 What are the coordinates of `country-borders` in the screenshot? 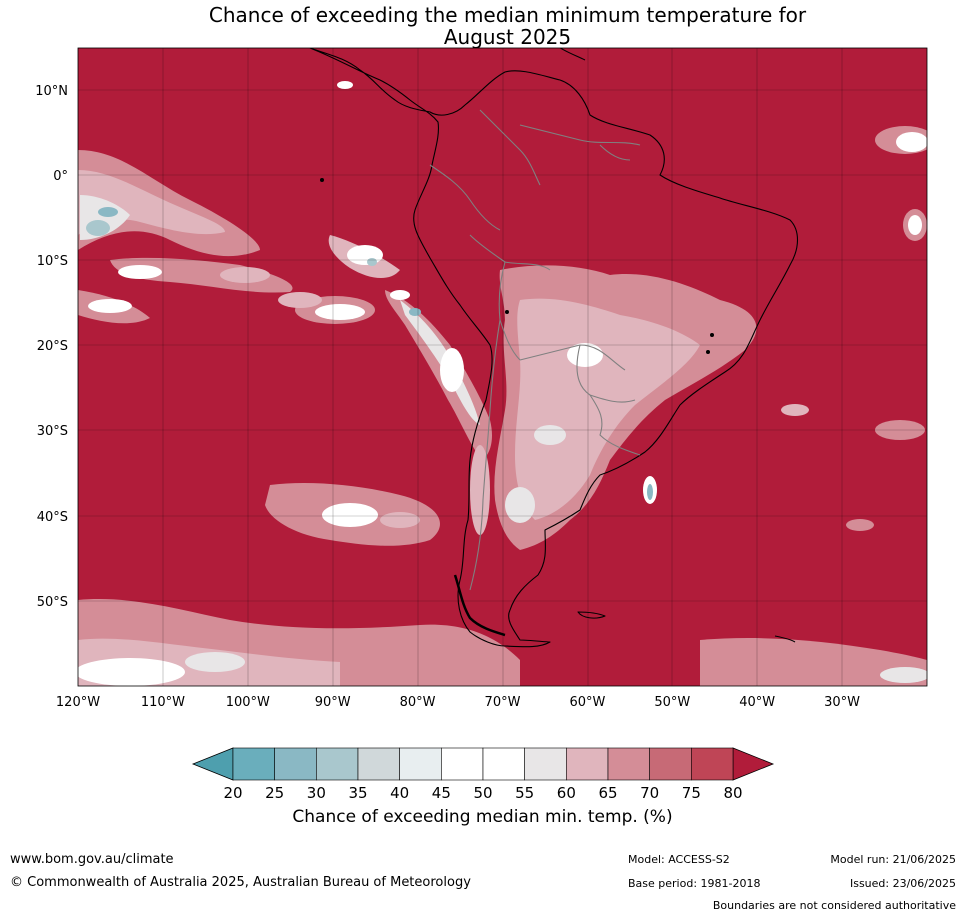 It's located at (535, 350).